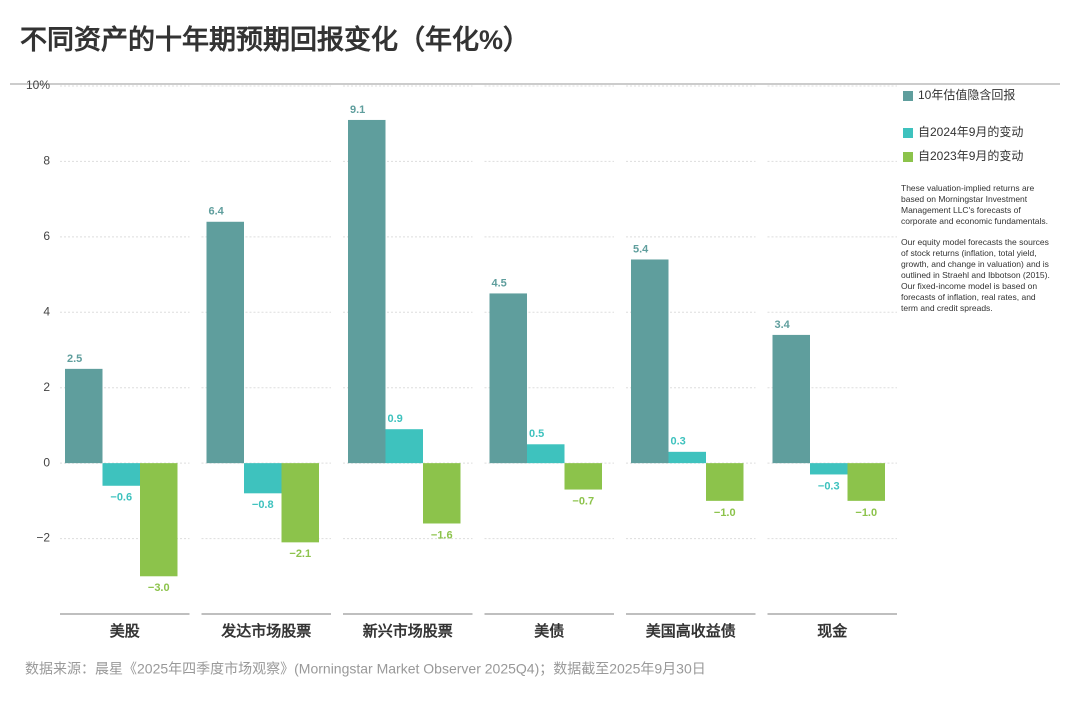 Image resolution: width=1080 pixels, height=713 pixels. Describe the element at coordinates (691, 631) in the screenshot. I see `x-tick-label: 美国高收益债` at that location.